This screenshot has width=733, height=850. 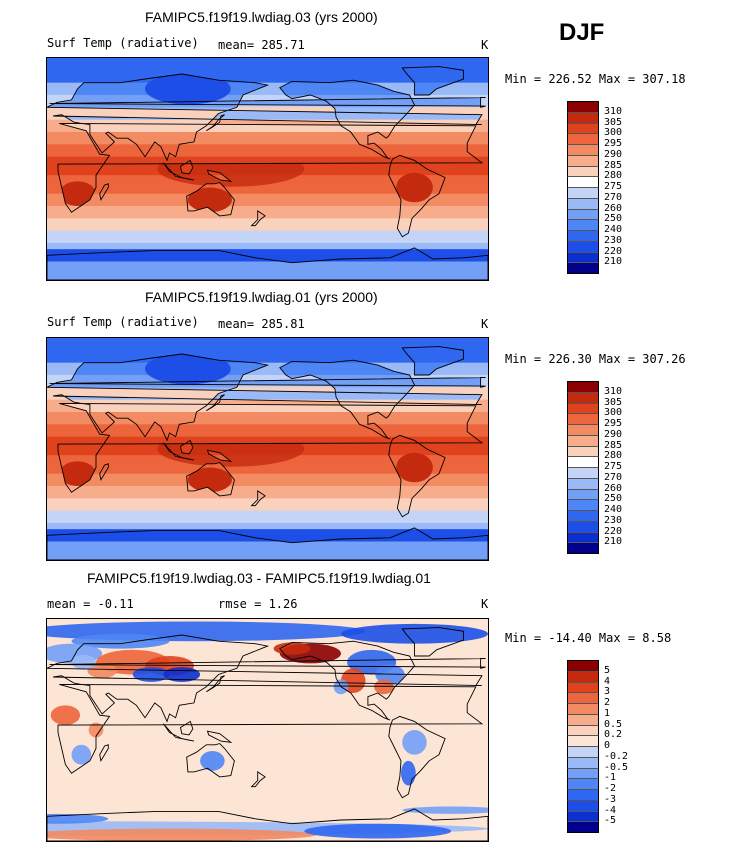 I want to click on colorbar-tick-label: 220, so click(x=613, y=251).